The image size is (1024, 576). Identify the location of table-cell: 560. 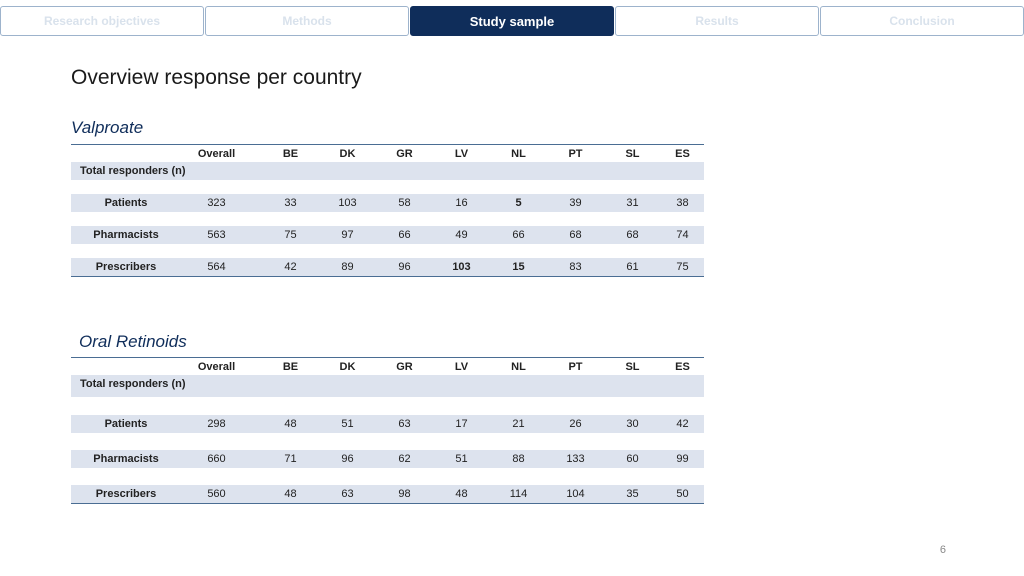
(216, 494).